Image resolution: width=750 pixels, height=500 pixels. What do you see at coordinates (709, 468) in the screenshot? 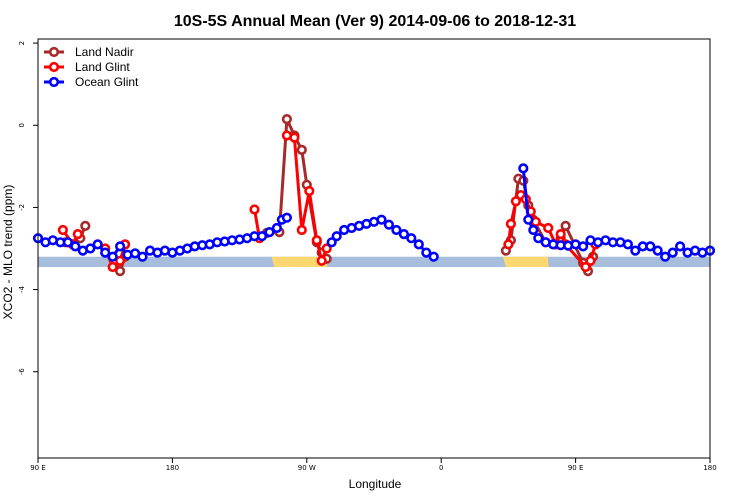
I see `x-tick-label-5: 180` at bounding box center [709, 468].